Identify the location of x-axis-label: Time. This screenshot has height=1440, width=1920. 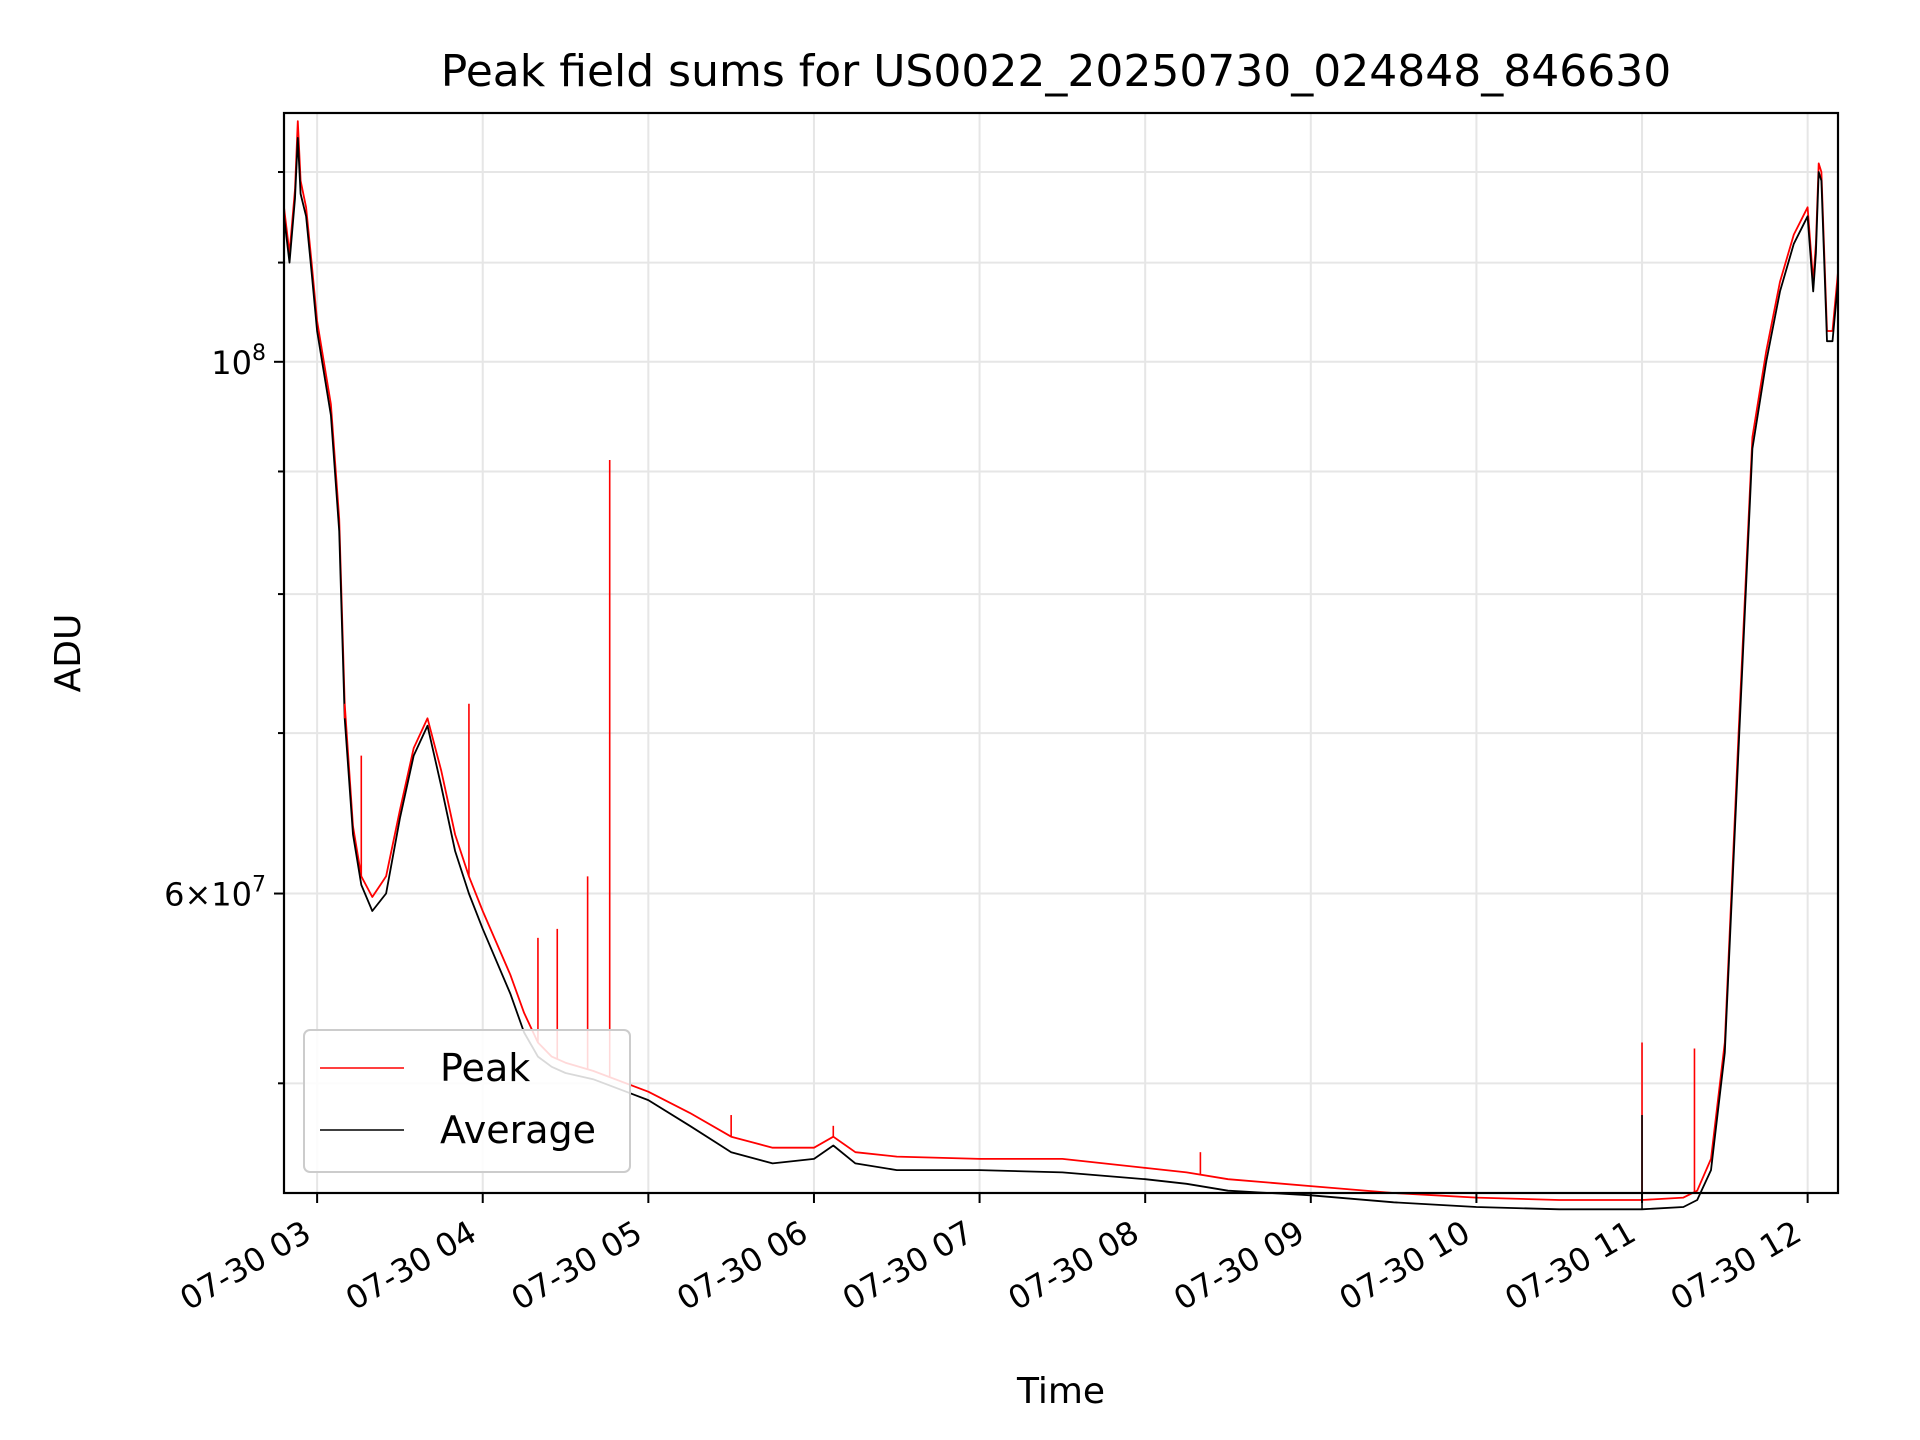
(1060, 1391).